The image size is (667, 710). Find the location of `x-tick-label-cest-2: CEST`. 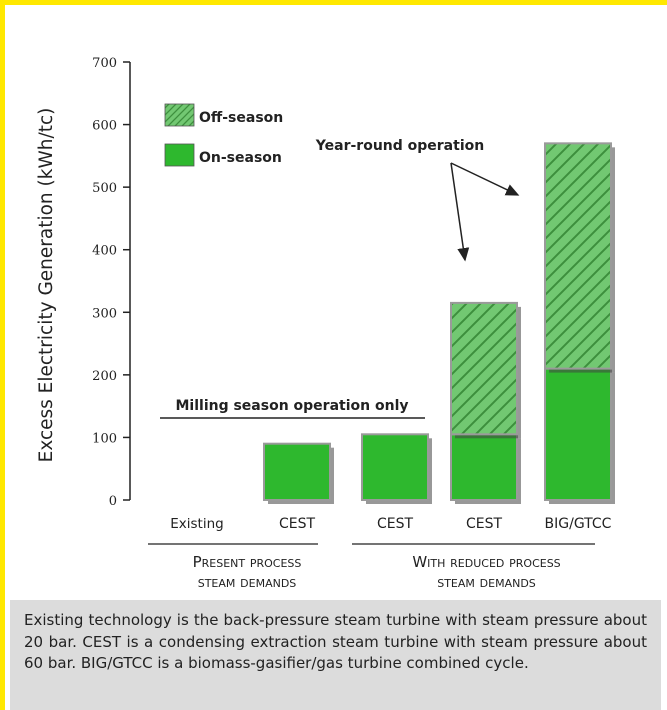

x-tick-label-cest-2: CEST is located at coordinates (395, 524).